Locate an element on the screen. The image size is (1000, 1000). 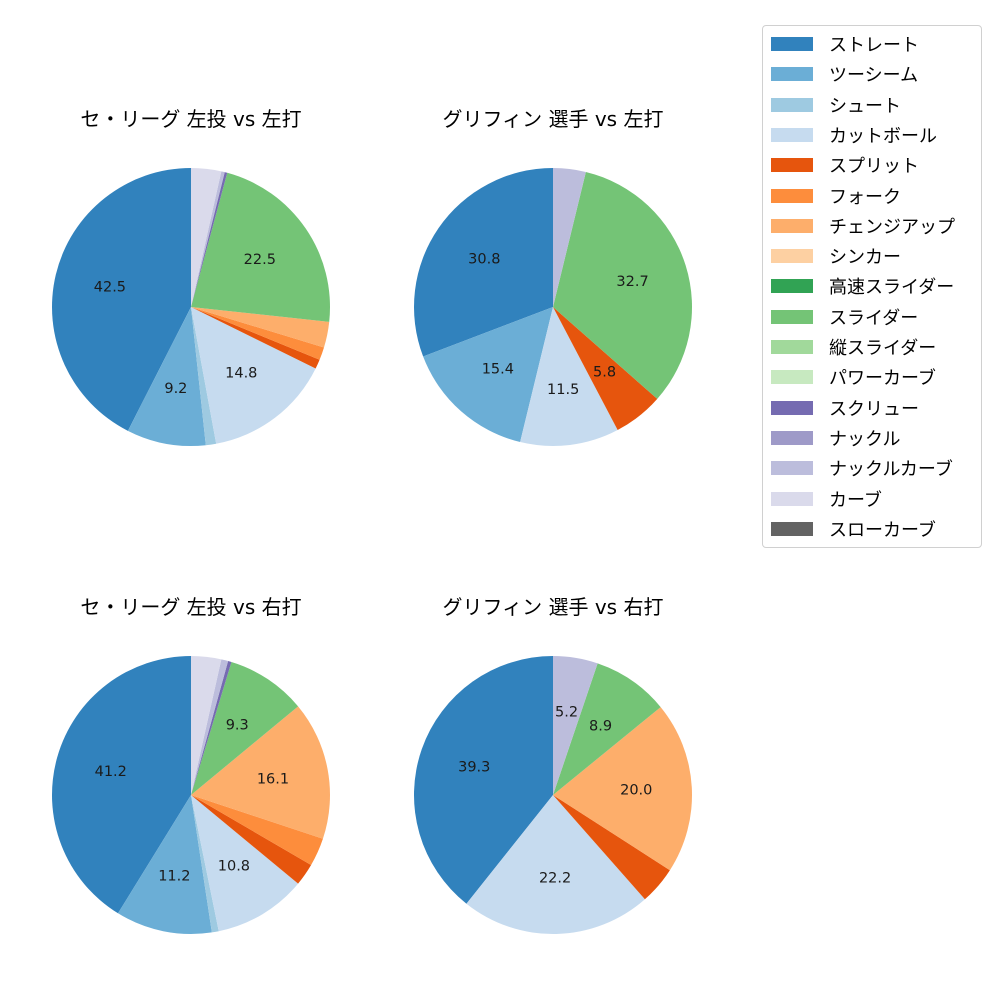
legend-item: 高速スライダー is located at coordinates (863, 287).